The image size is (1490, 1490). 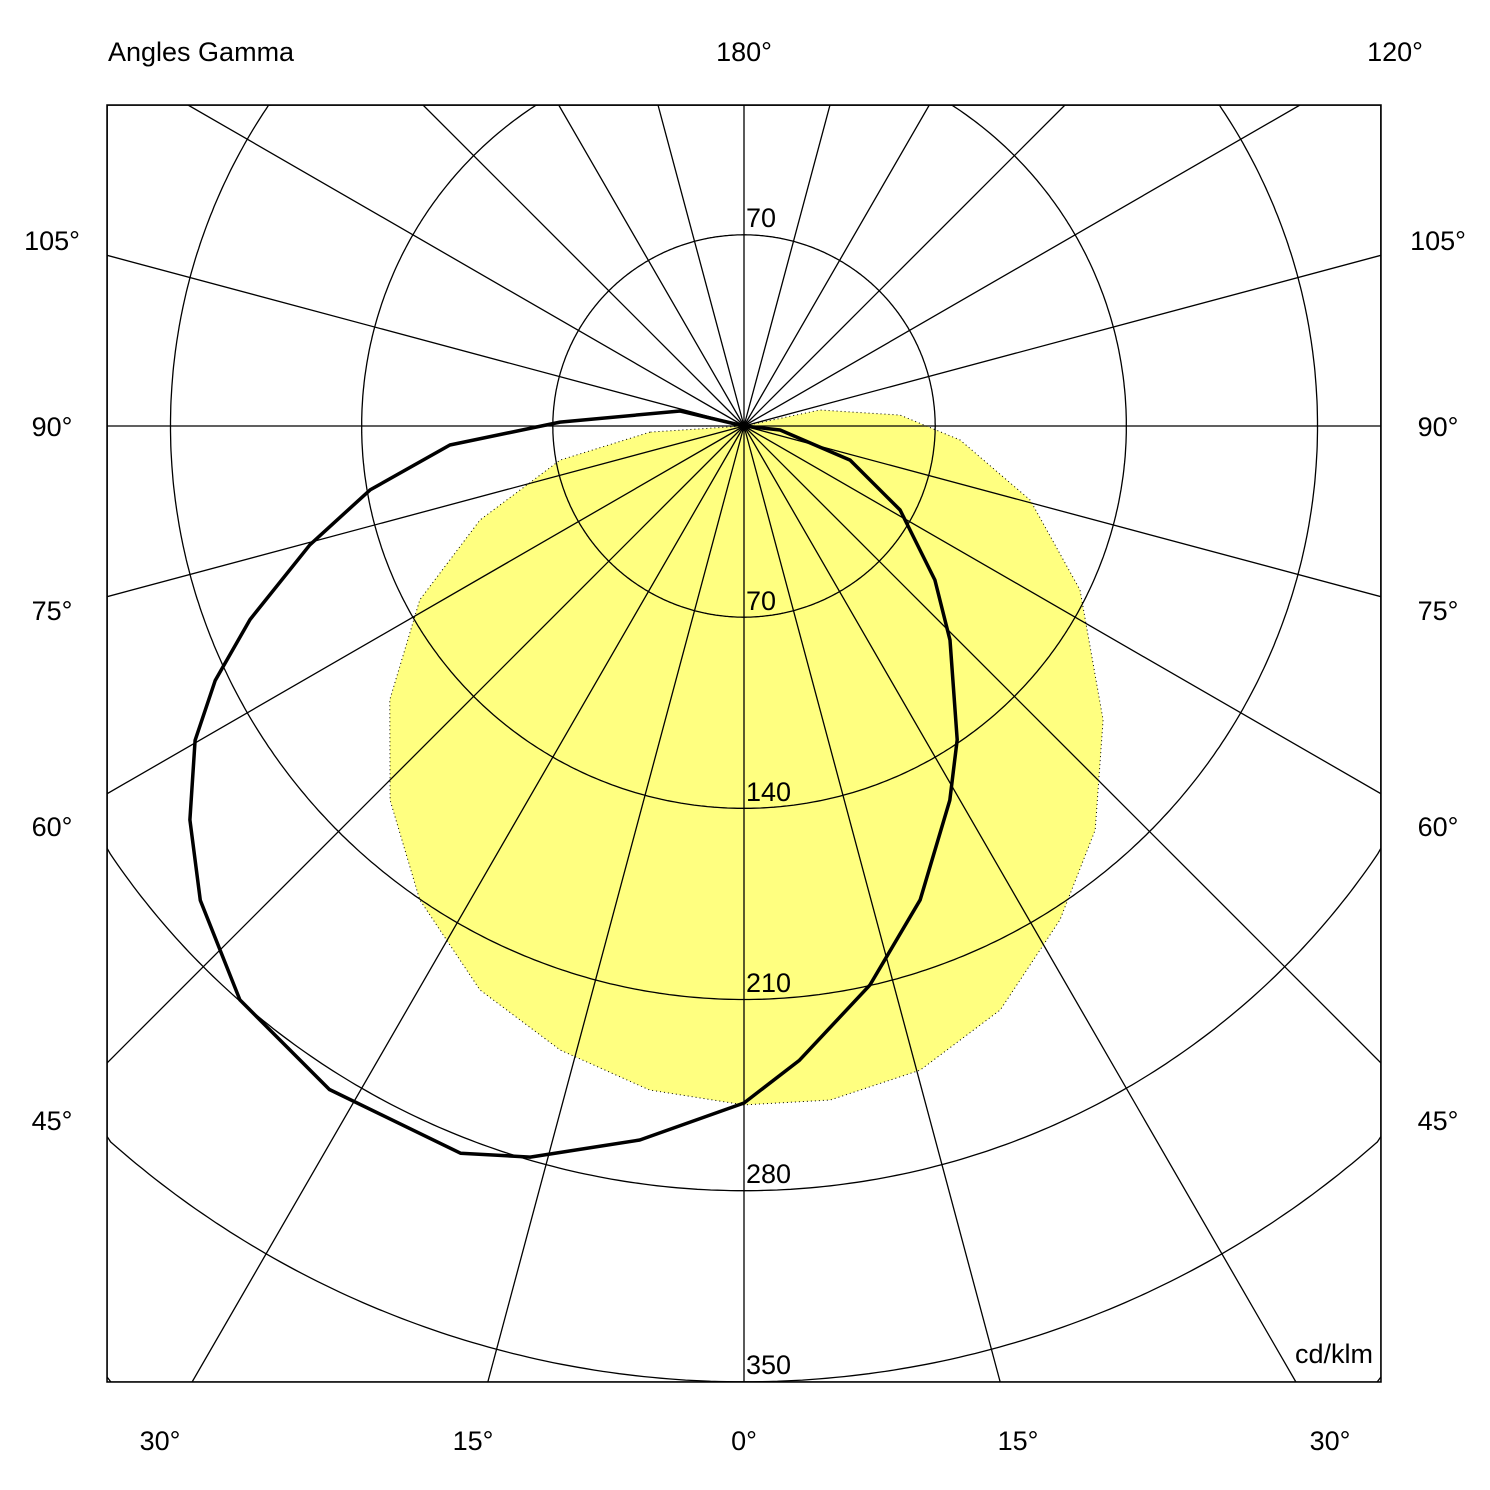 What do you see at coordinates (1330, 1441) in the screenshot?
I see `angle-label-bottom-30-right: 30°` at bounding box center [1330, 1441].